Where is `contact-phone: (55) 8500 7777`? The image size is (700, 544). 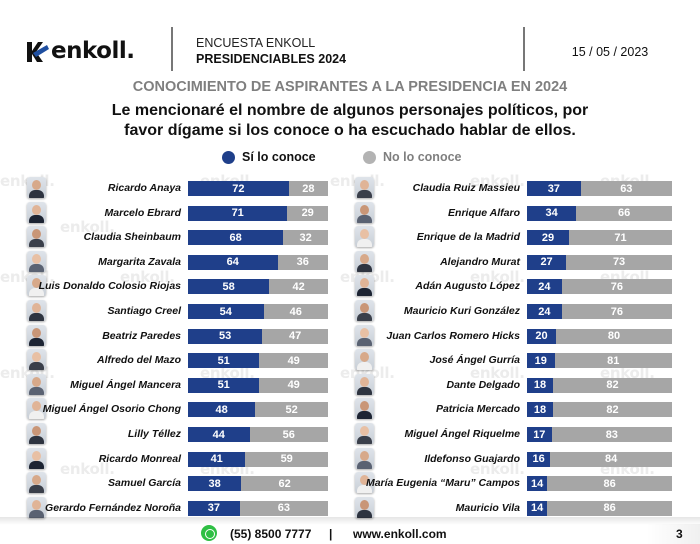
contact-phone: (55) 8500 7777 is located at coordinates (271, 534).